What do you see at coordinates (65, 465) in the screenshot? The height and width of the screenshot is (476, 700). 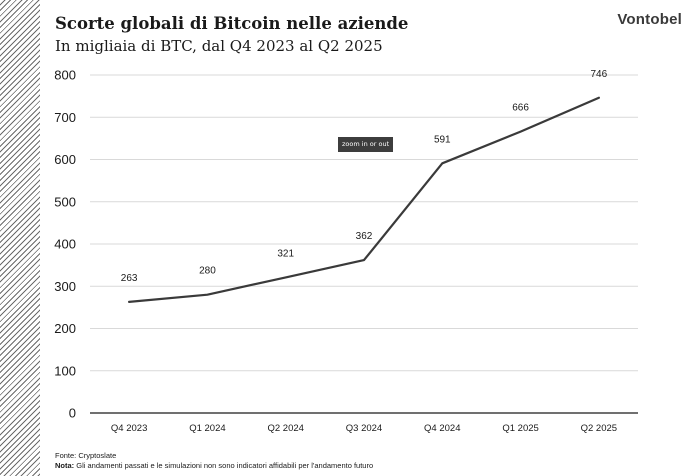 I see `note-label: Nota:` at bounding box center [65, 465].